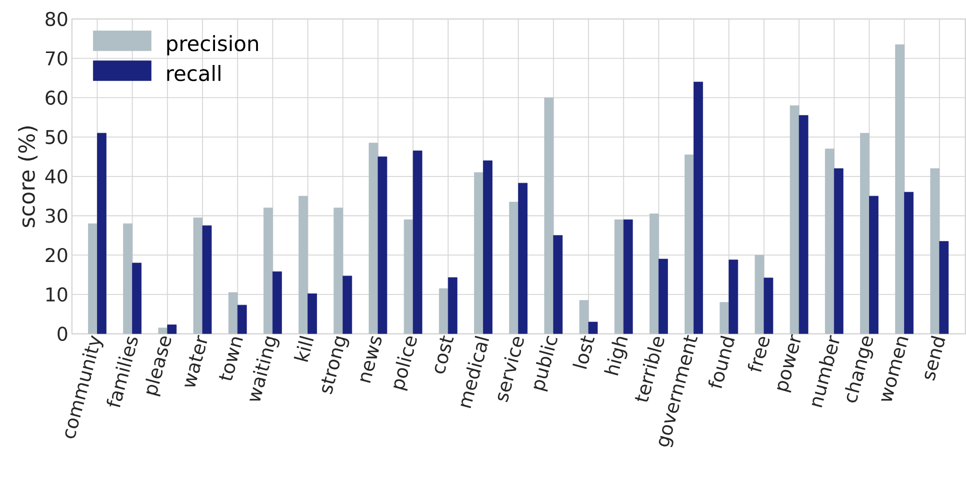  What do you see at coordinates (57, 255) in the screenshot?
I see `y-tick-label: 20` at bounding box center [57, 255].